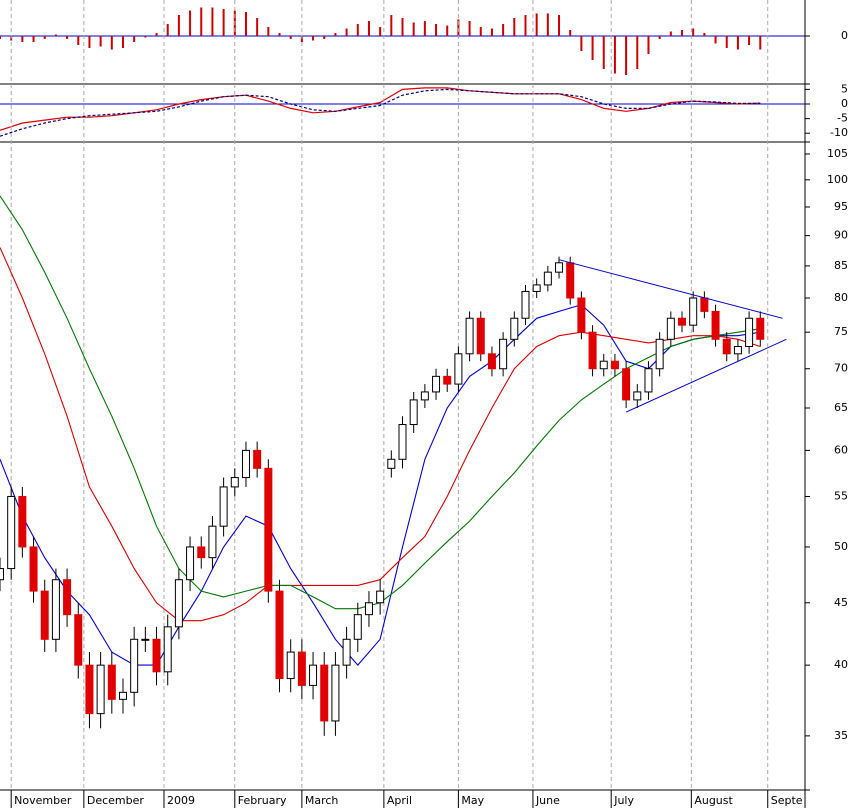  I want to click on y-tick-label: 5, so click(844, 88).